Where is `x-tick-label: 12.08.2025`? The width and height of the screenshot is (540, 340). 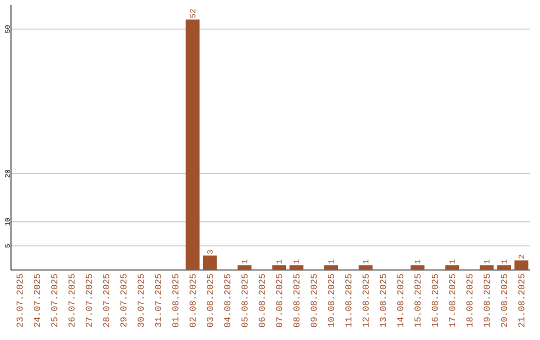
x-tick-label: 12.08.2025 is located at coordinates (365, 300).